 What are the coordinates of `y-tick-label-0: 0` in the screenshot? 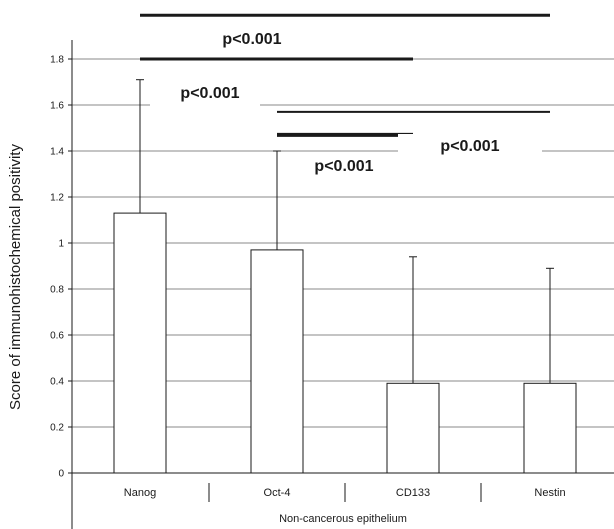 It's located at (61, 474).